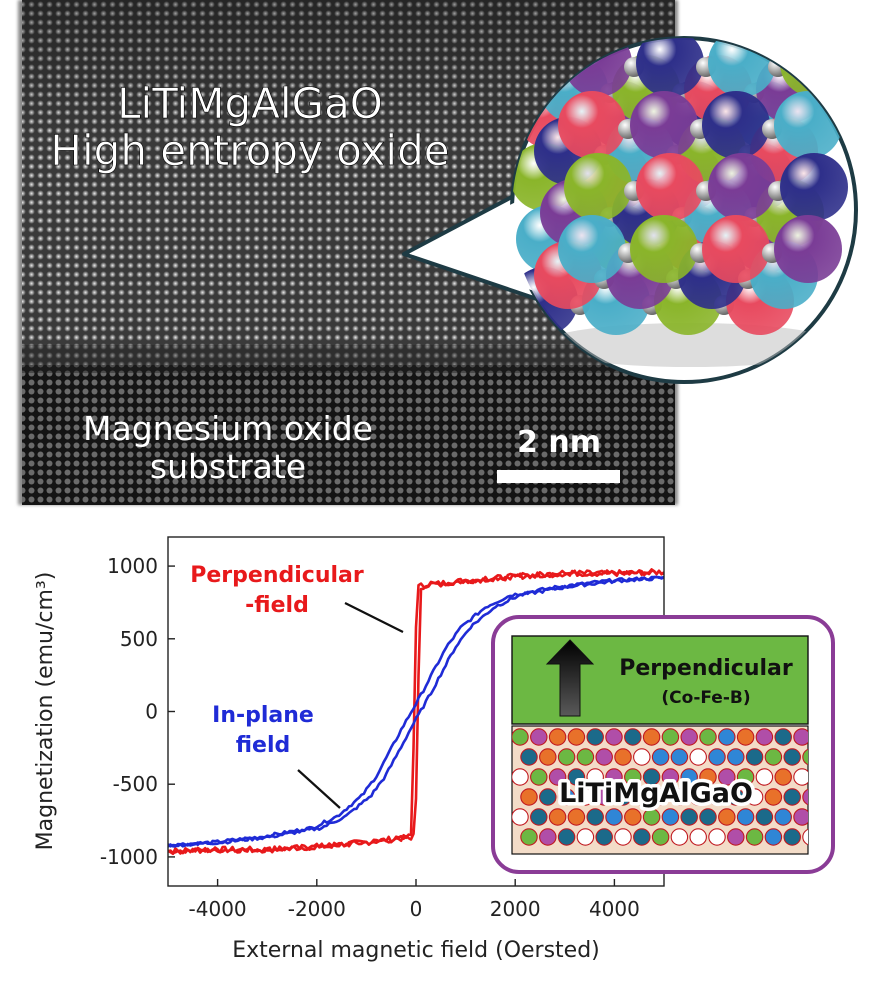 This screenshot has height=981, width=869. What do you see at coordinates (132, 566) in the screenshot?
I see `y-tick-label: 1000` at bounding box center [132, 566].